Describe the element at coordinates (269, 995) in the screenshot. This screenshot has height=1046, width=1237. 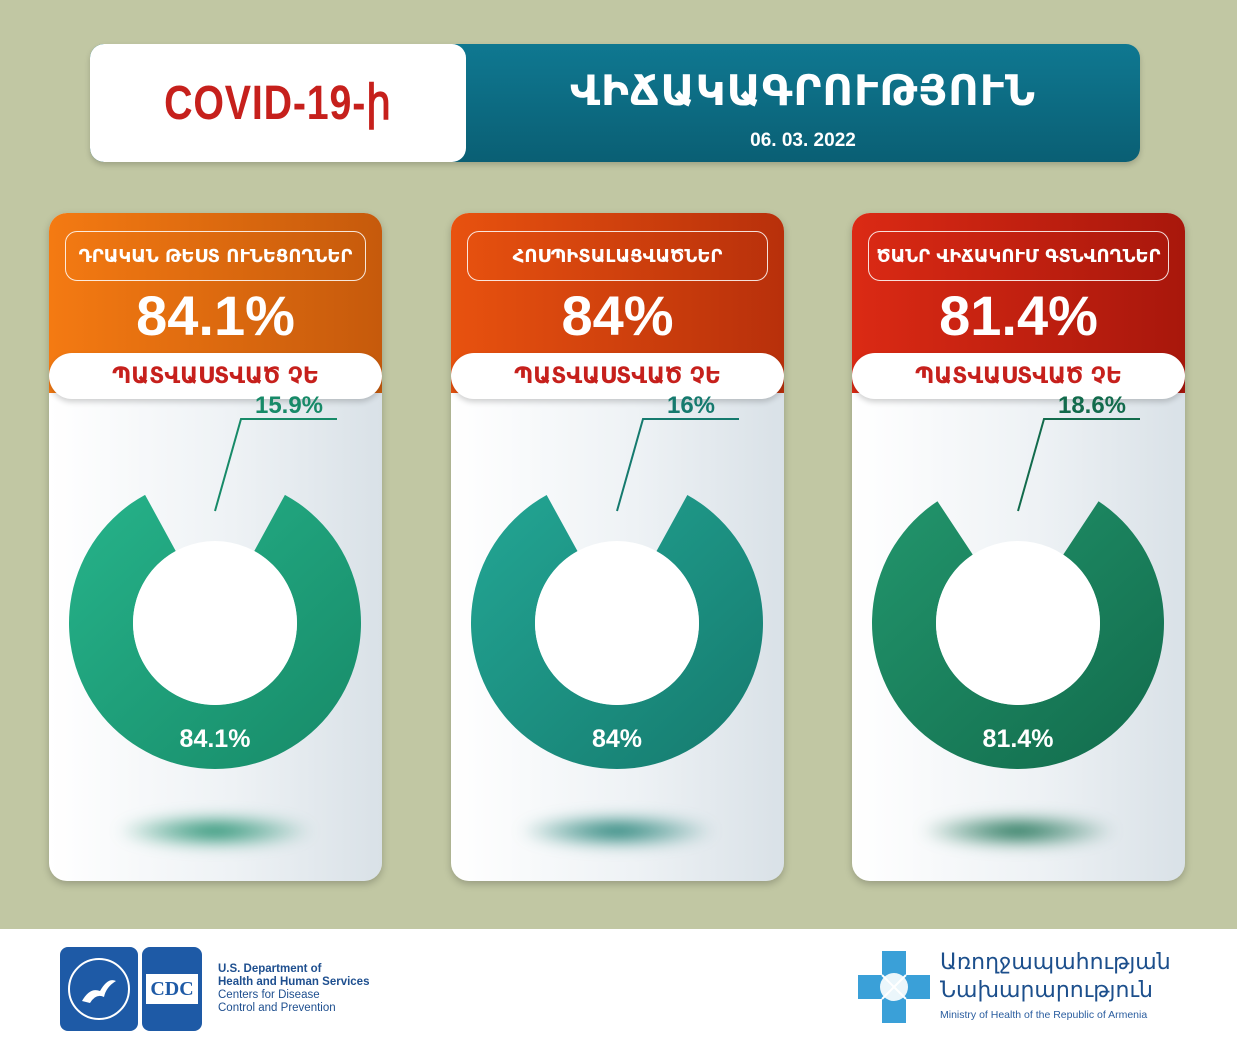
I see `hhs-line-3: Centers for Disease` at that location.